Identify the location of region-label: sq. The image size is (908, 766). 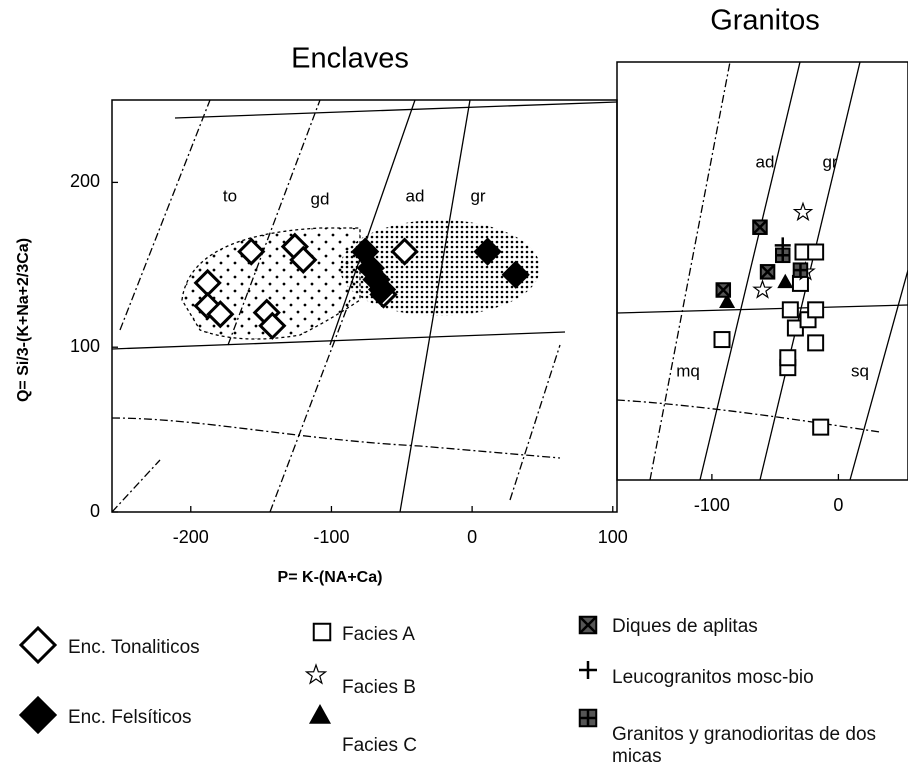
(860, 370).